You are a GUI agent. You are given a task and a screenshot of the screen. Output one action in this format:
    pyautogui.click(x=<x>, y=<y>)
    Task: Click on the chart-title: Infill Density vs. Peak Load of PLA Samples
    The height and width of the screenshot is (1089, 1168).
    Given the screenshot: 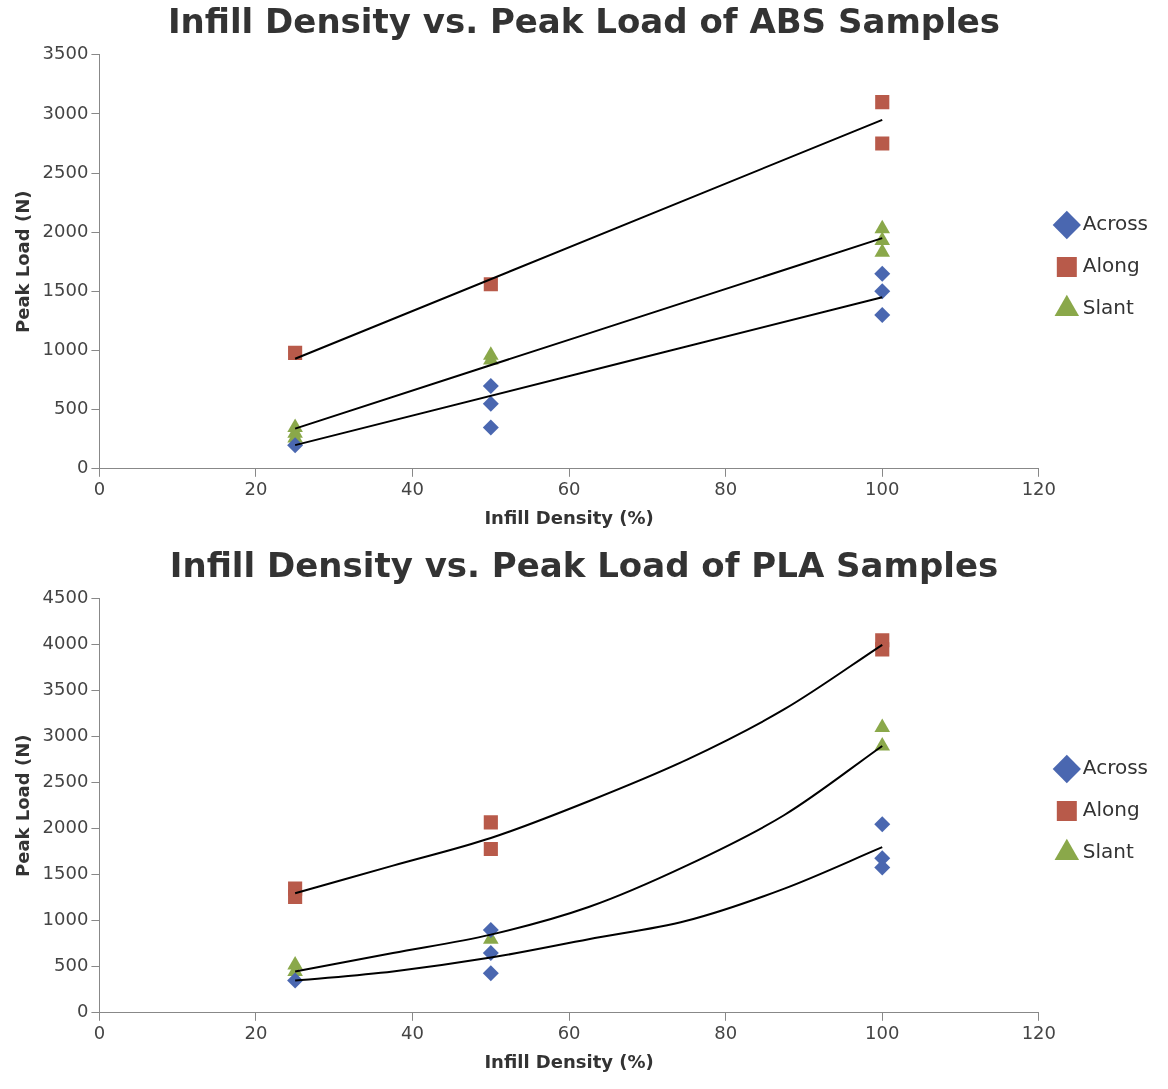 What is the action you would take?
    pyautogui.click(x=584, y=565)
    